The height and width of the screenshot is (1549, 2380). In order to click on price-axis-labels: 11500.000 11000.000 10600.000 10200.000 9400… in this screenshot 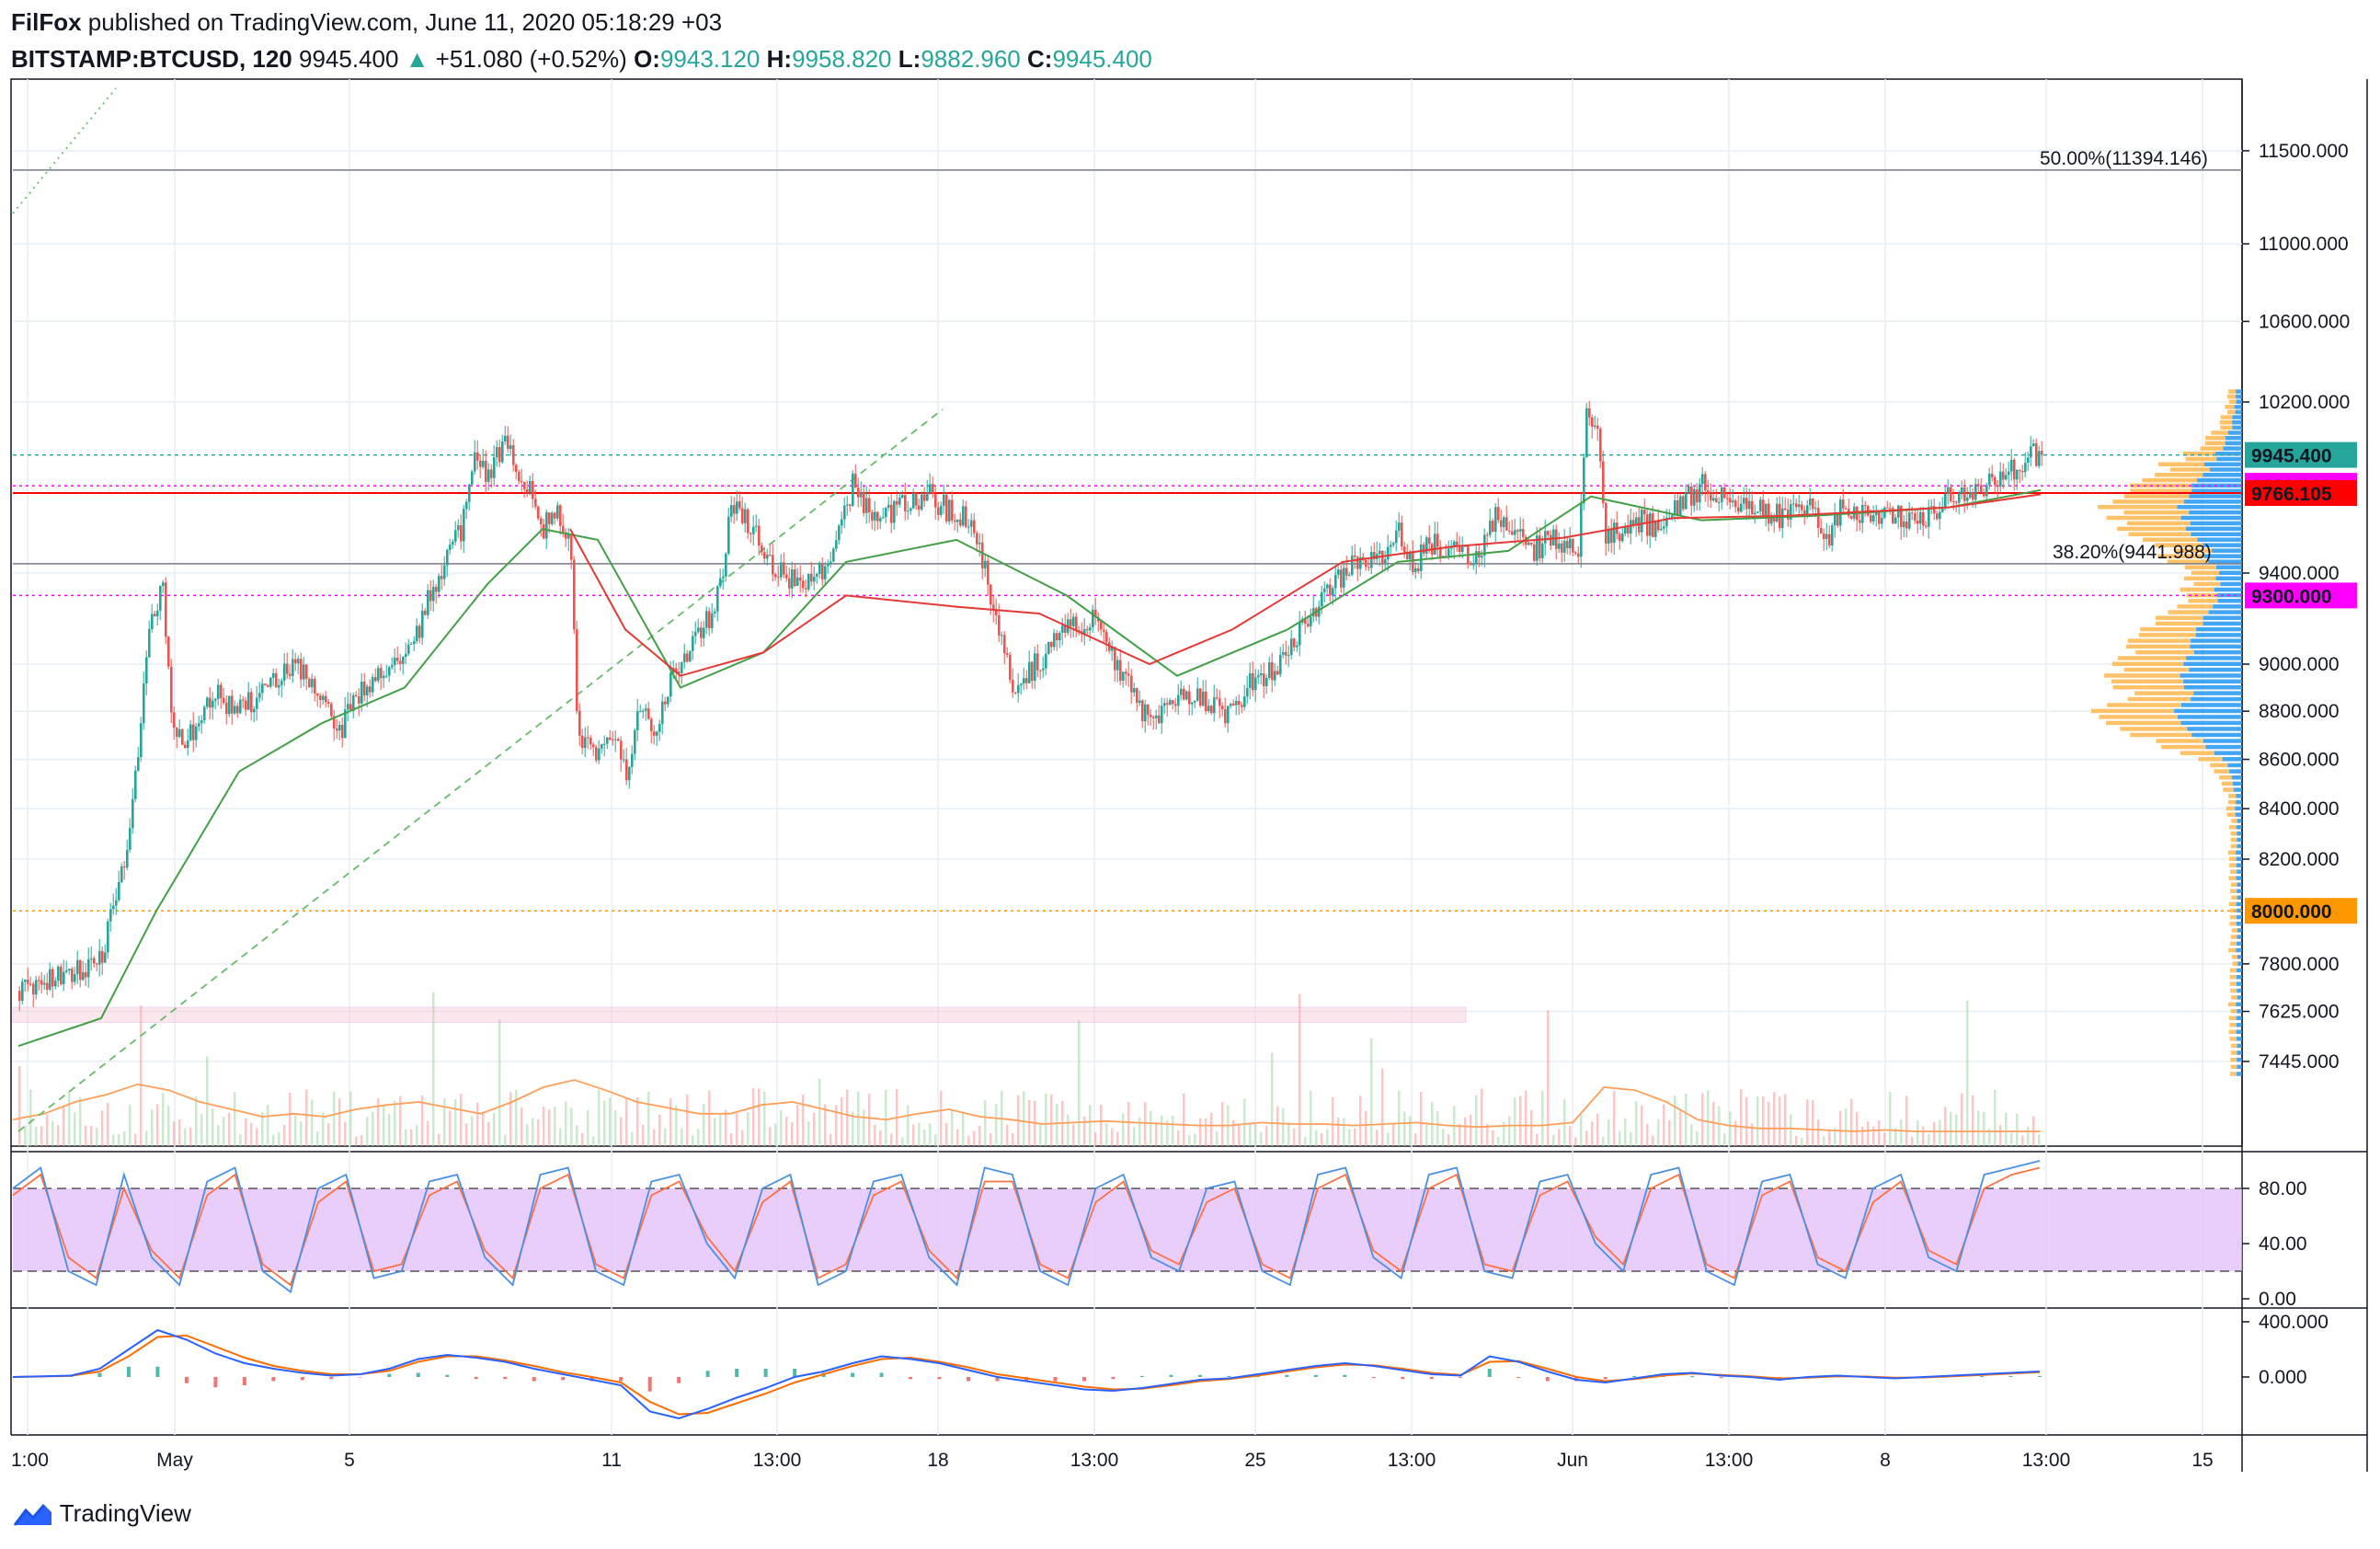, I will do `click(2296, 607)`.